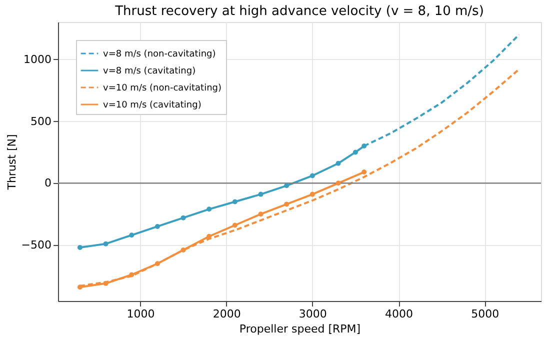  Describe the element at coordinates (41, 121) in the screenshot. I see `y-tick-label: 500` at that location.